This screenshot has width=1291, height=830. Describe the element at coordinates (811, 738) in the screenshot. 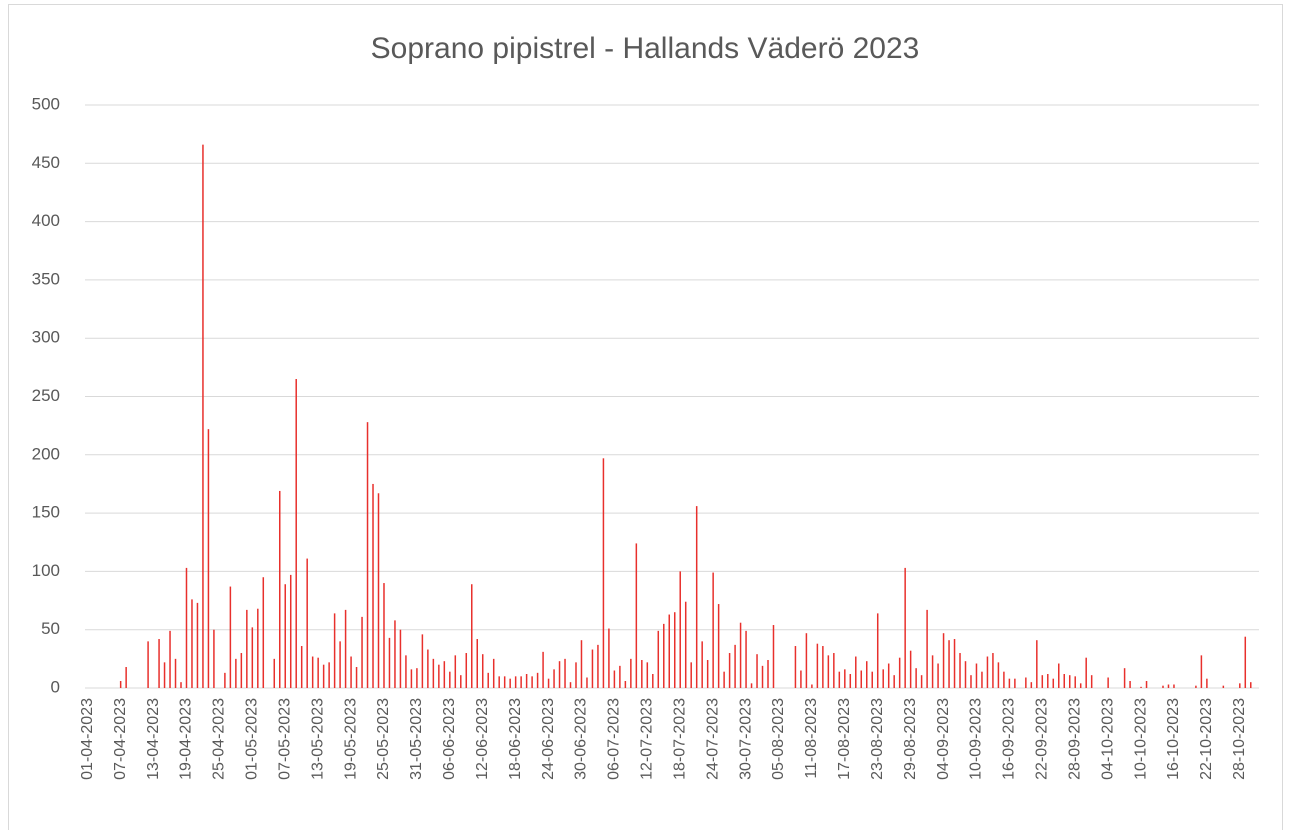

I see `x-tick-label: 11-08-2023` at that location.